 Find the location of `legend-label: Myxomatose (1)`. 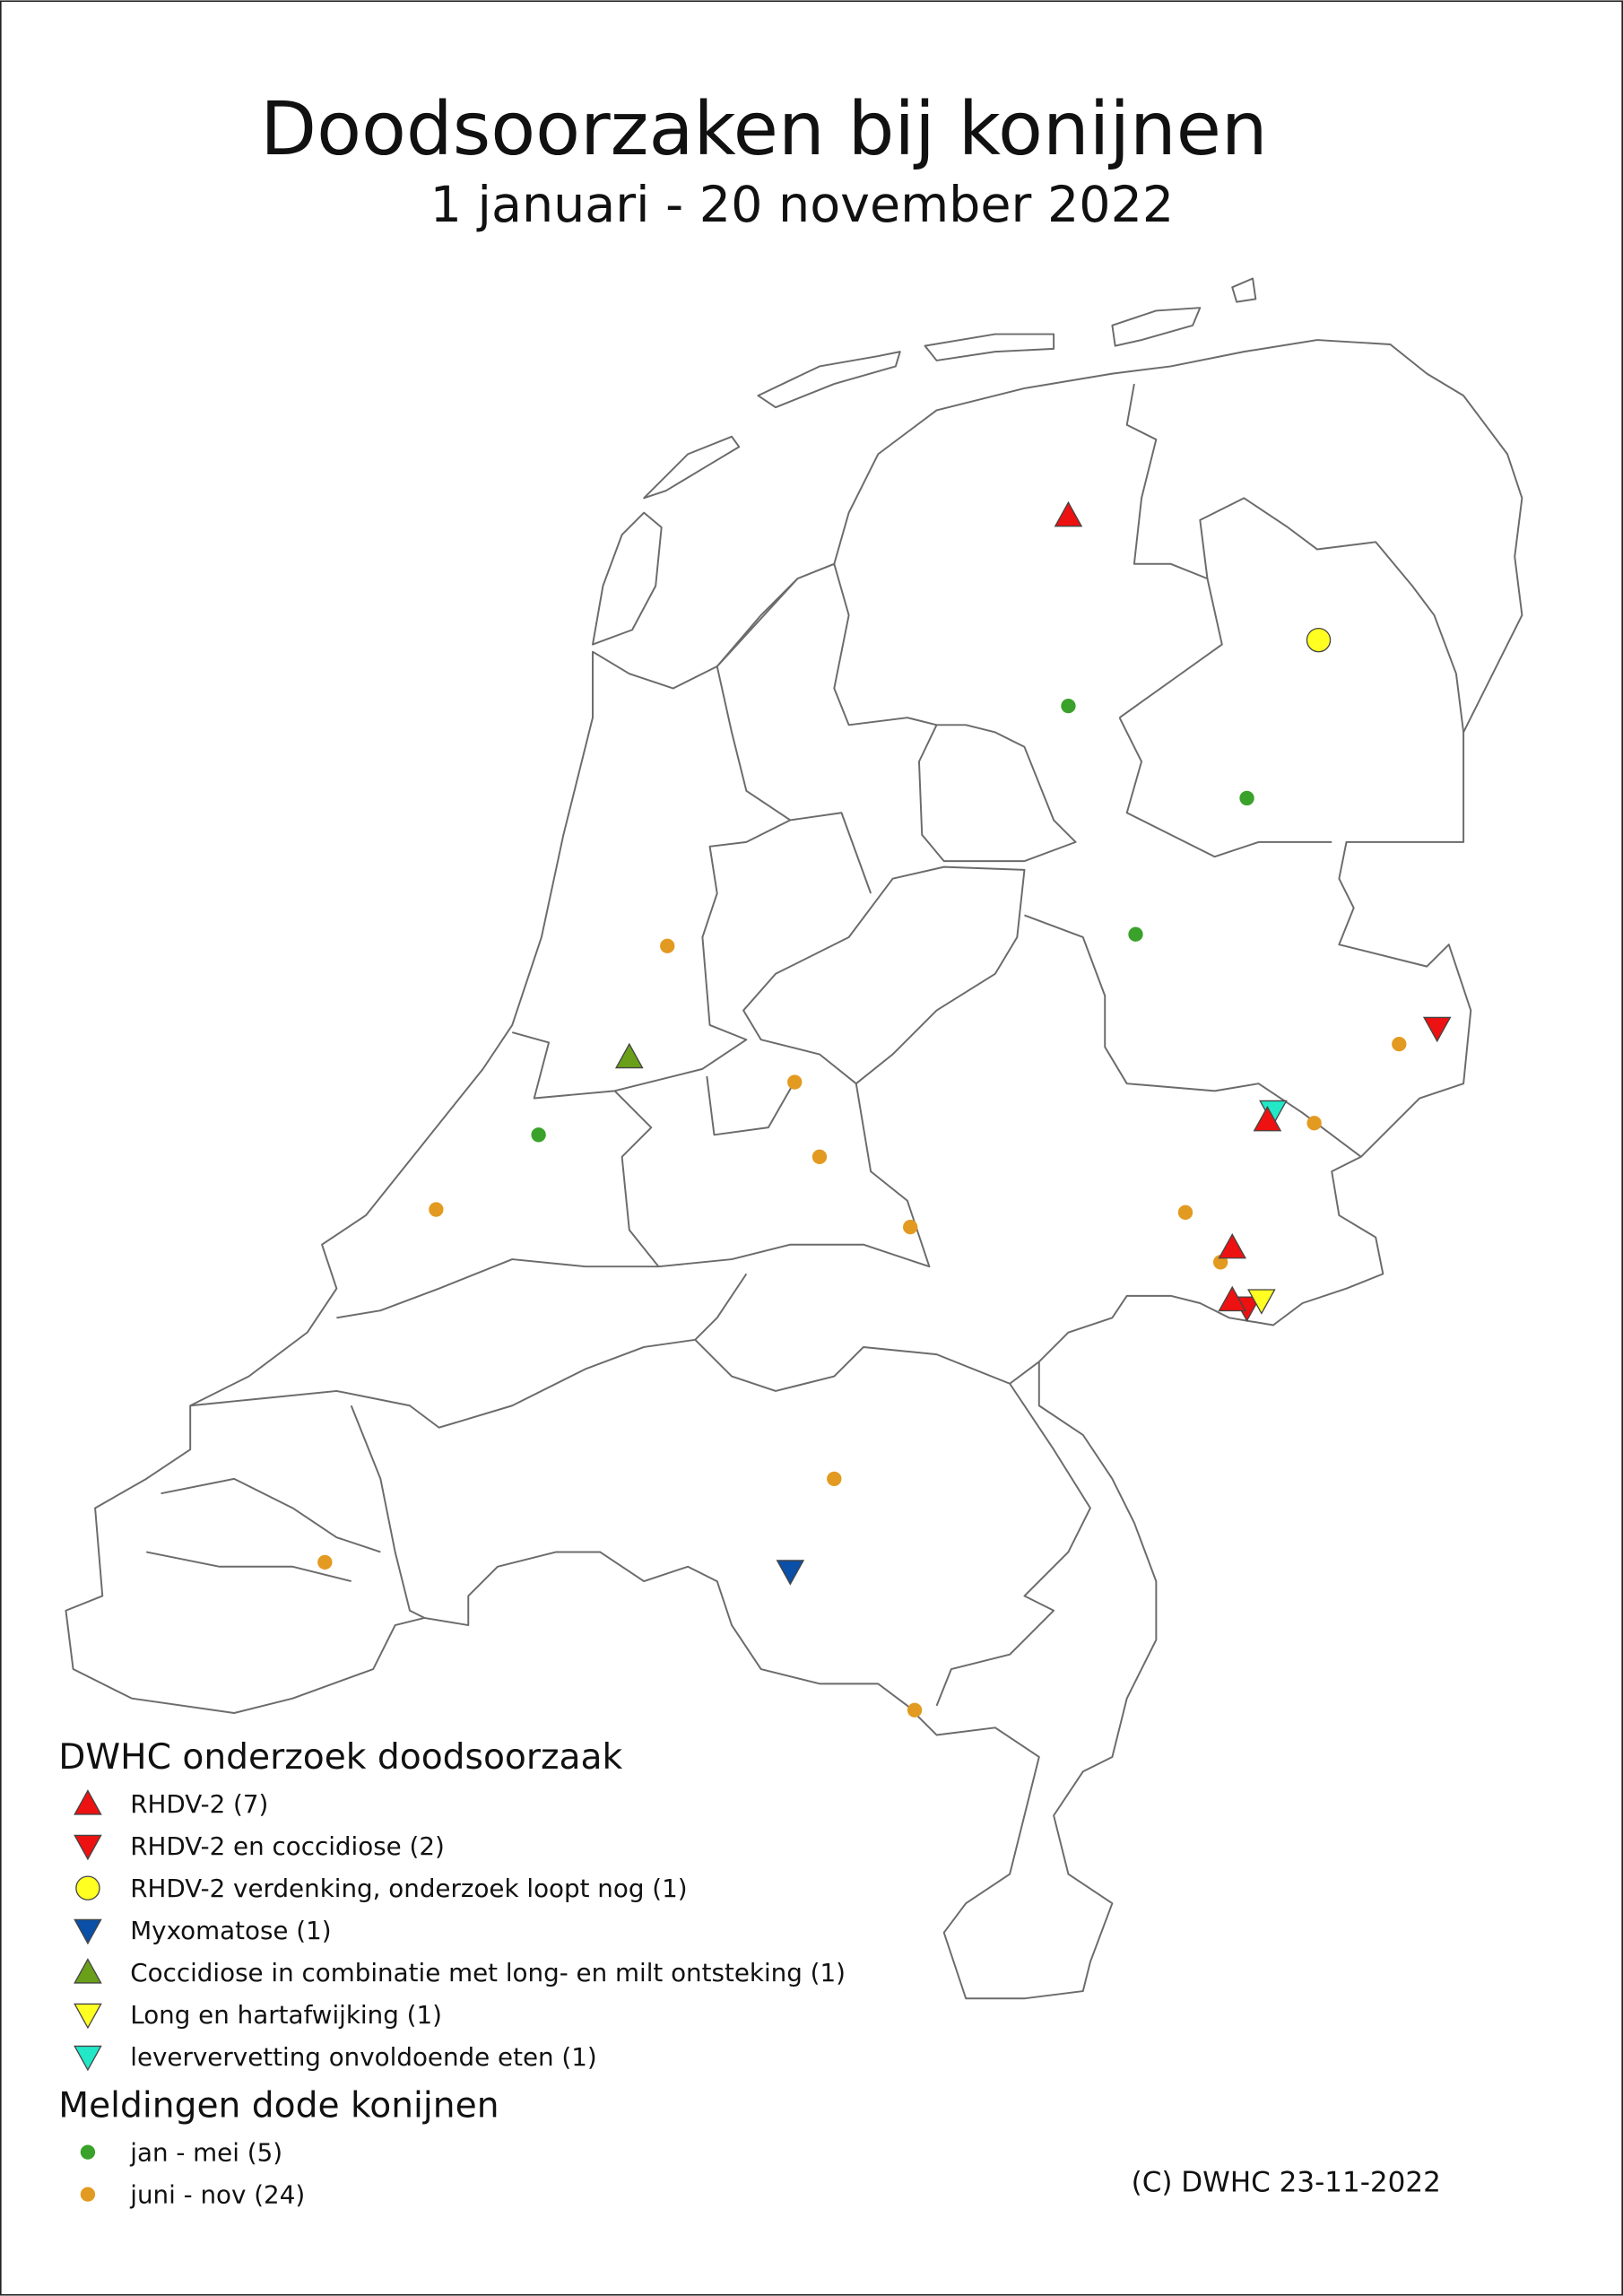

legend-label: Myxomatose (1) is located at coordinates (230, 1930).